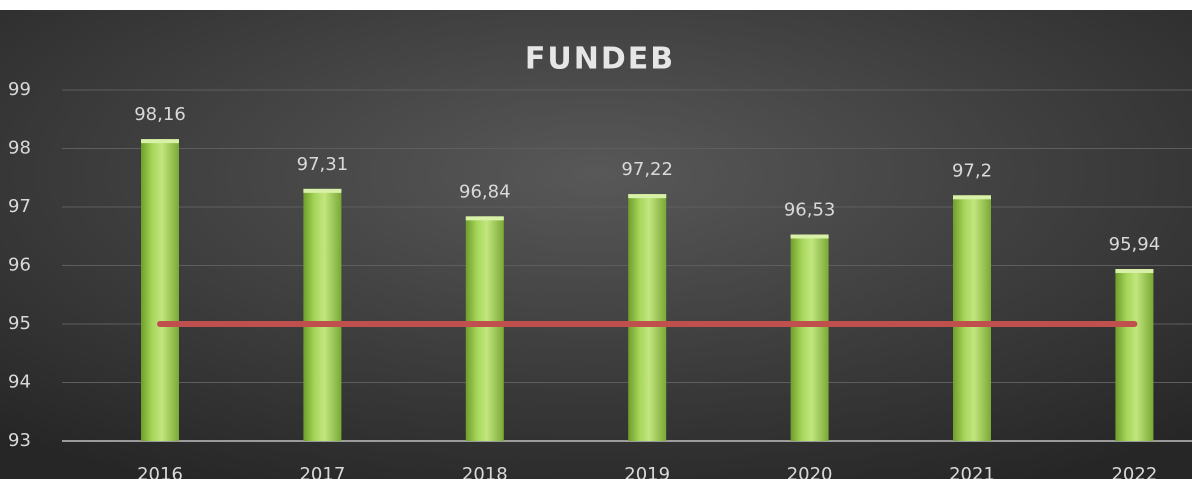 This screenshot has height=479, width=1192. I want to click on x-tick-label: 2022, so click(1134, 471).